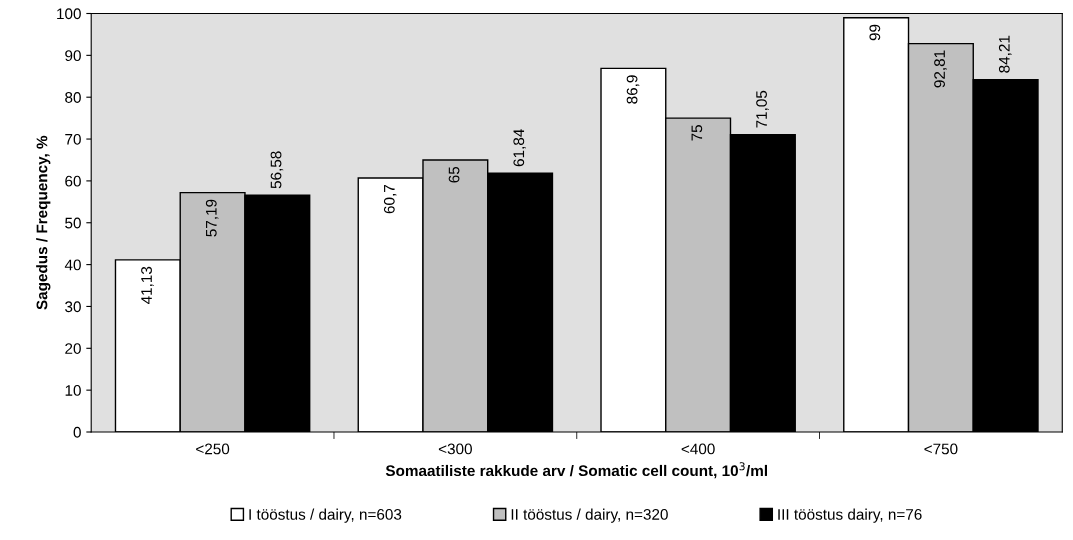 The width and height of the screenshot is (1073, 540). Describe the element at coordinates (589, 515) in the screenshot. I see `legend-label: II tööstus / dairy, n=320` at that location.